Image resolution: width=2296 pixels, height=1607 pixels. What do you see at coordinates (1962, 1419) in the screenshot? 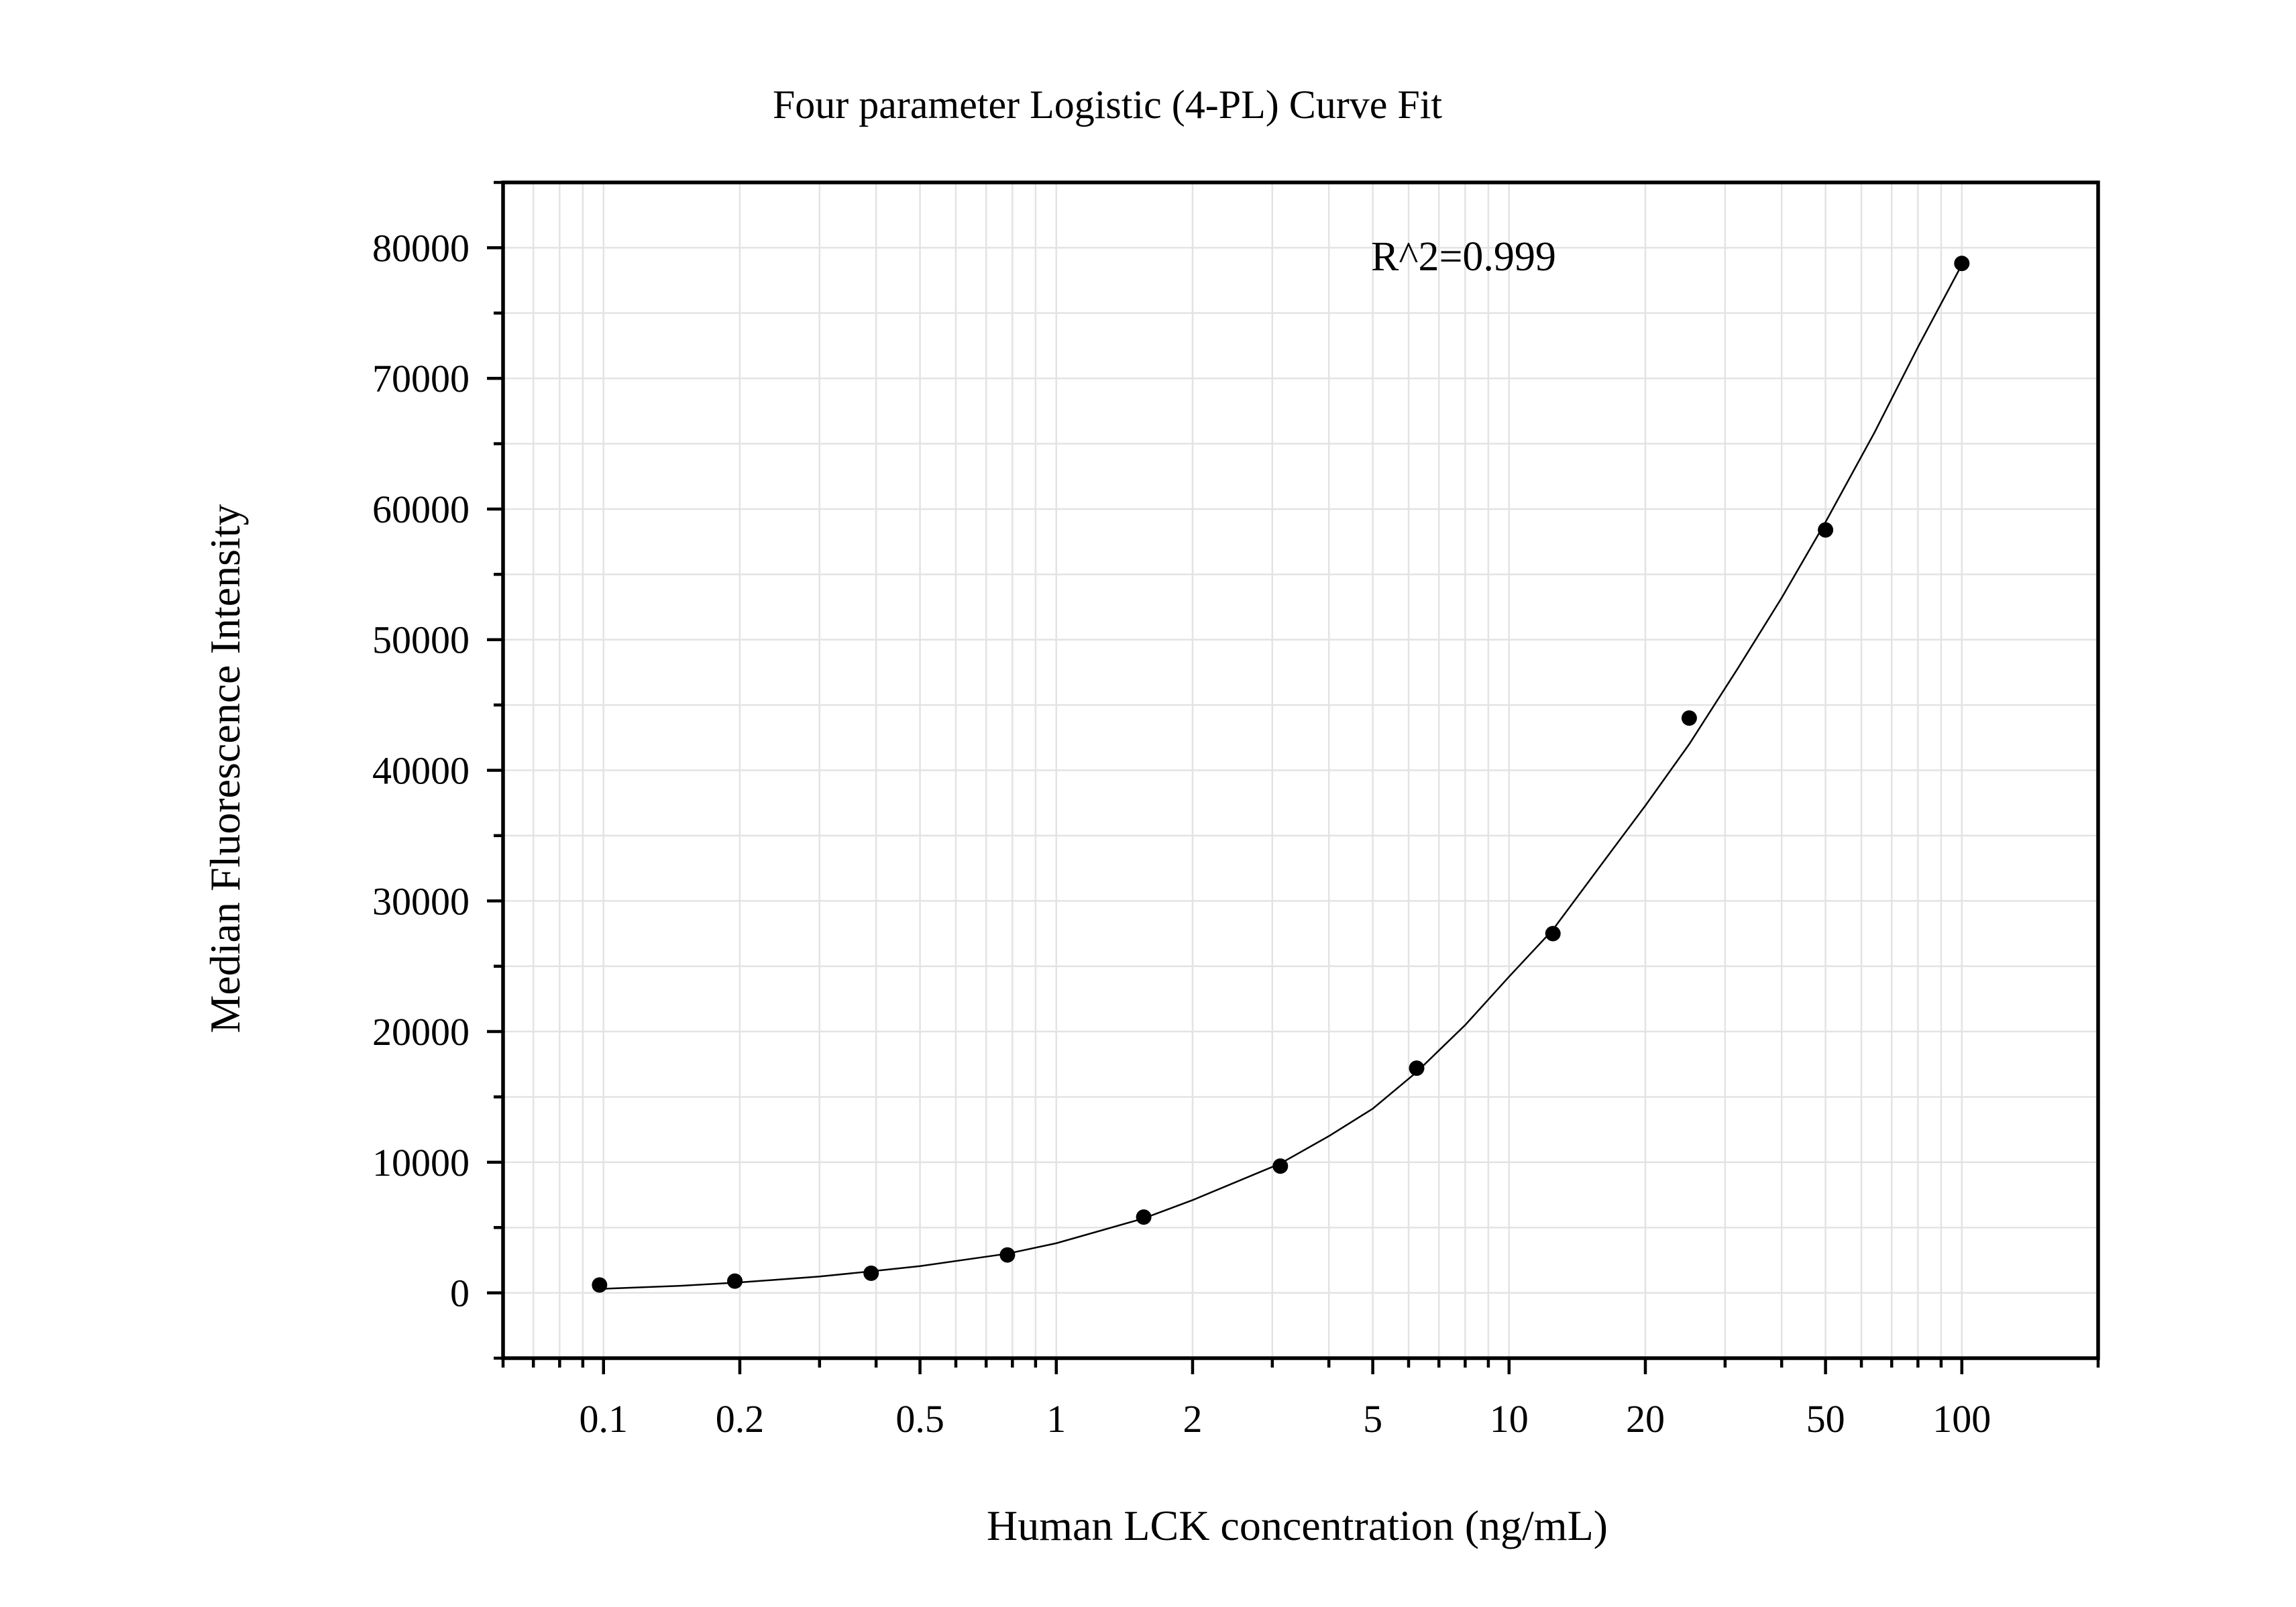
I see `x-tick-label: 100` at bounding box center [1962, 1419].